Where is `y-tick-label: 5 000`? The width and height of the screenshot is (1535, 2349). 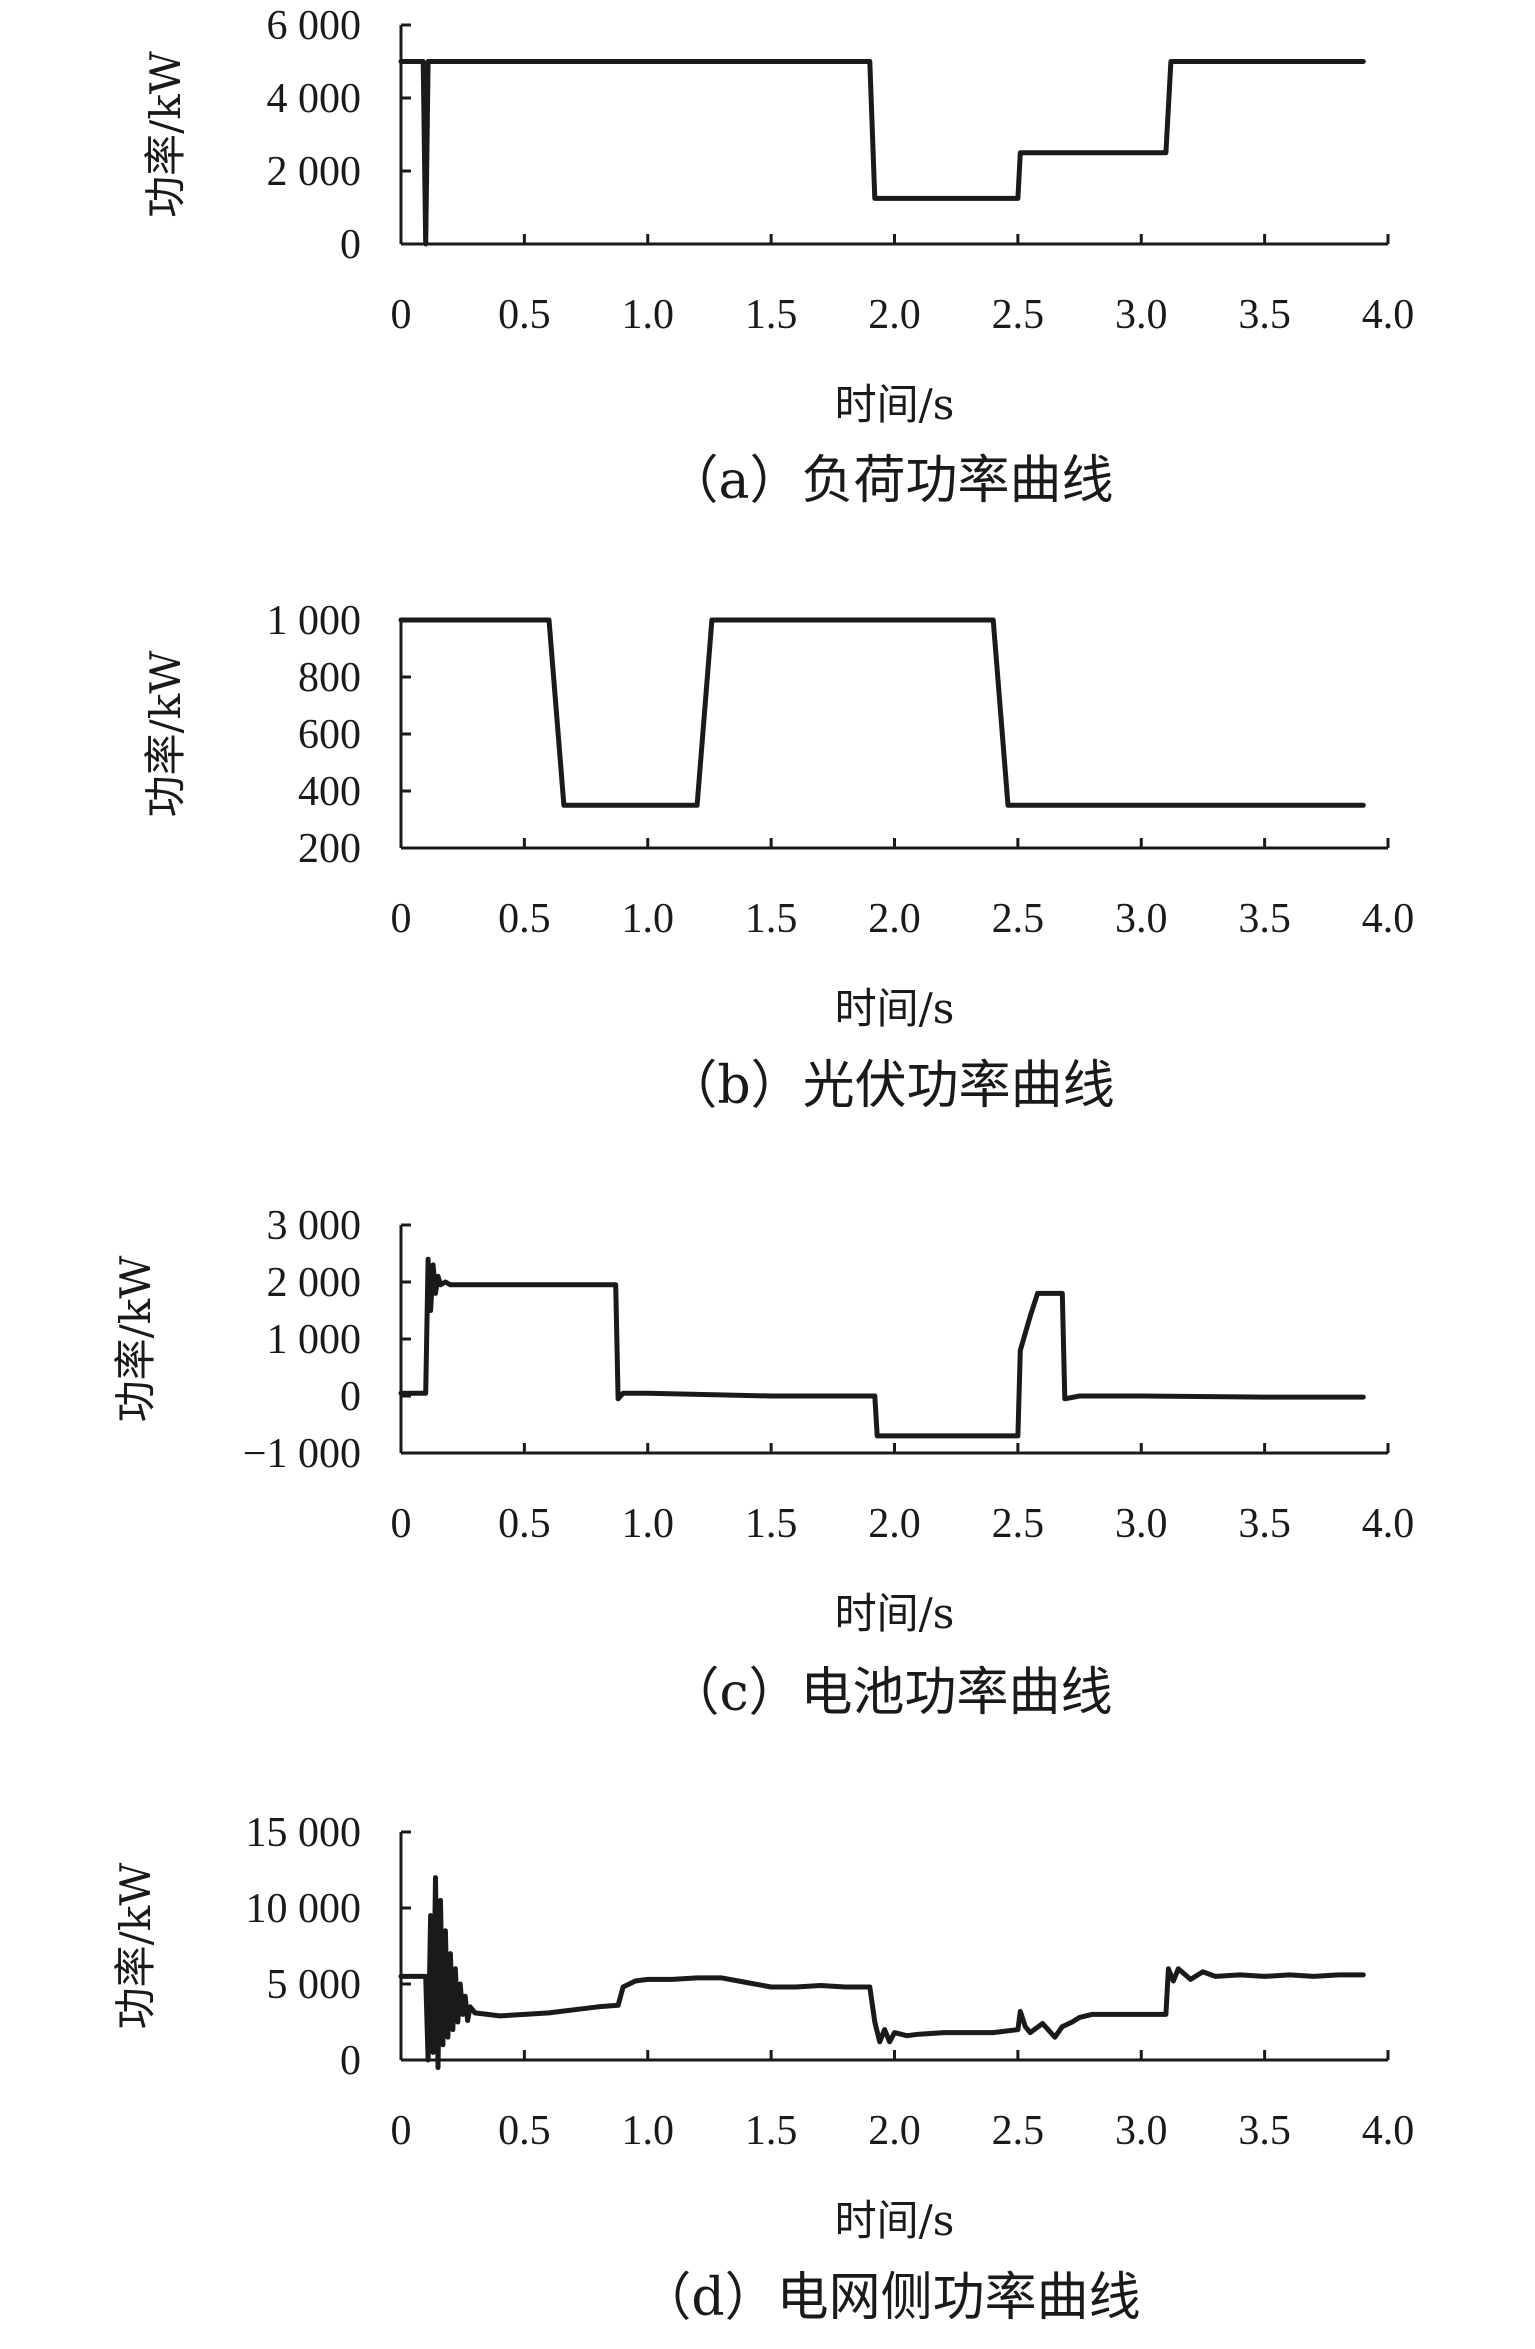
y-tick-label: 5 000 is located at coordinates (314, 1985).